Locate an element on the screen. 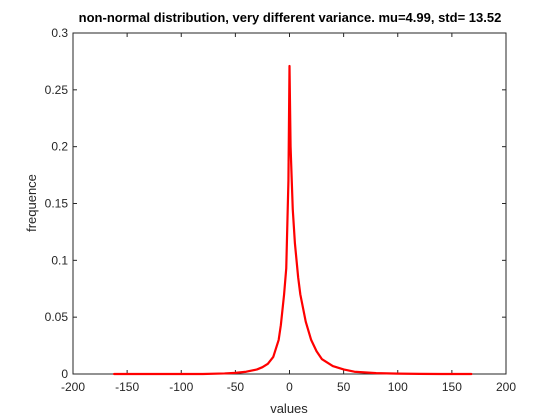  x-tick-label: -100 is located at coordinates (181, 387).